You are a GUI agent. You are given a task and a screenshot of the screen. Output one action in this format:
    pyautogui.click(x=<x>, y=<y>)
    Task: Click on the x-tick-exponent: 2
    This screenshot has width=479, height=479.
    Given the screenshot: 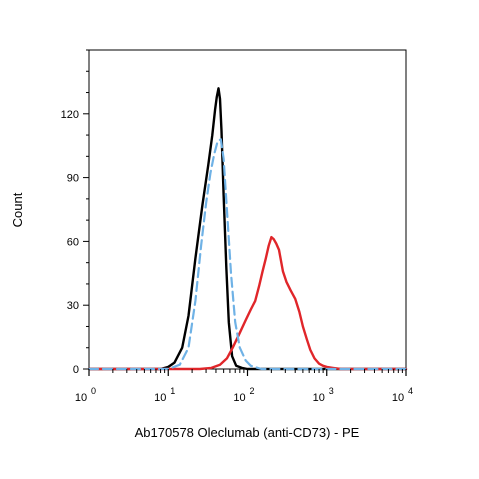 What is the action you would take?
    pyautogui.click(x=252, y=391)
    